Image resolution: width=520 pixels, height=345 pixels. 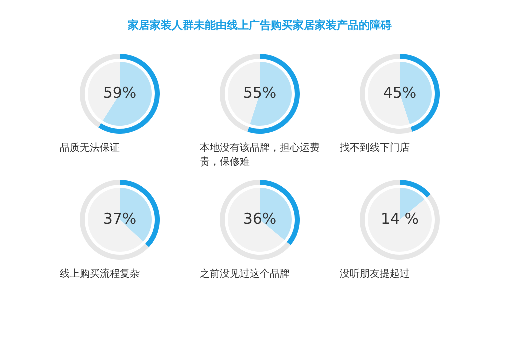 What do you see at coordinates (260, 219) in the screenshot?
I see `data-label: 36%` at bounding box center [260, 219].